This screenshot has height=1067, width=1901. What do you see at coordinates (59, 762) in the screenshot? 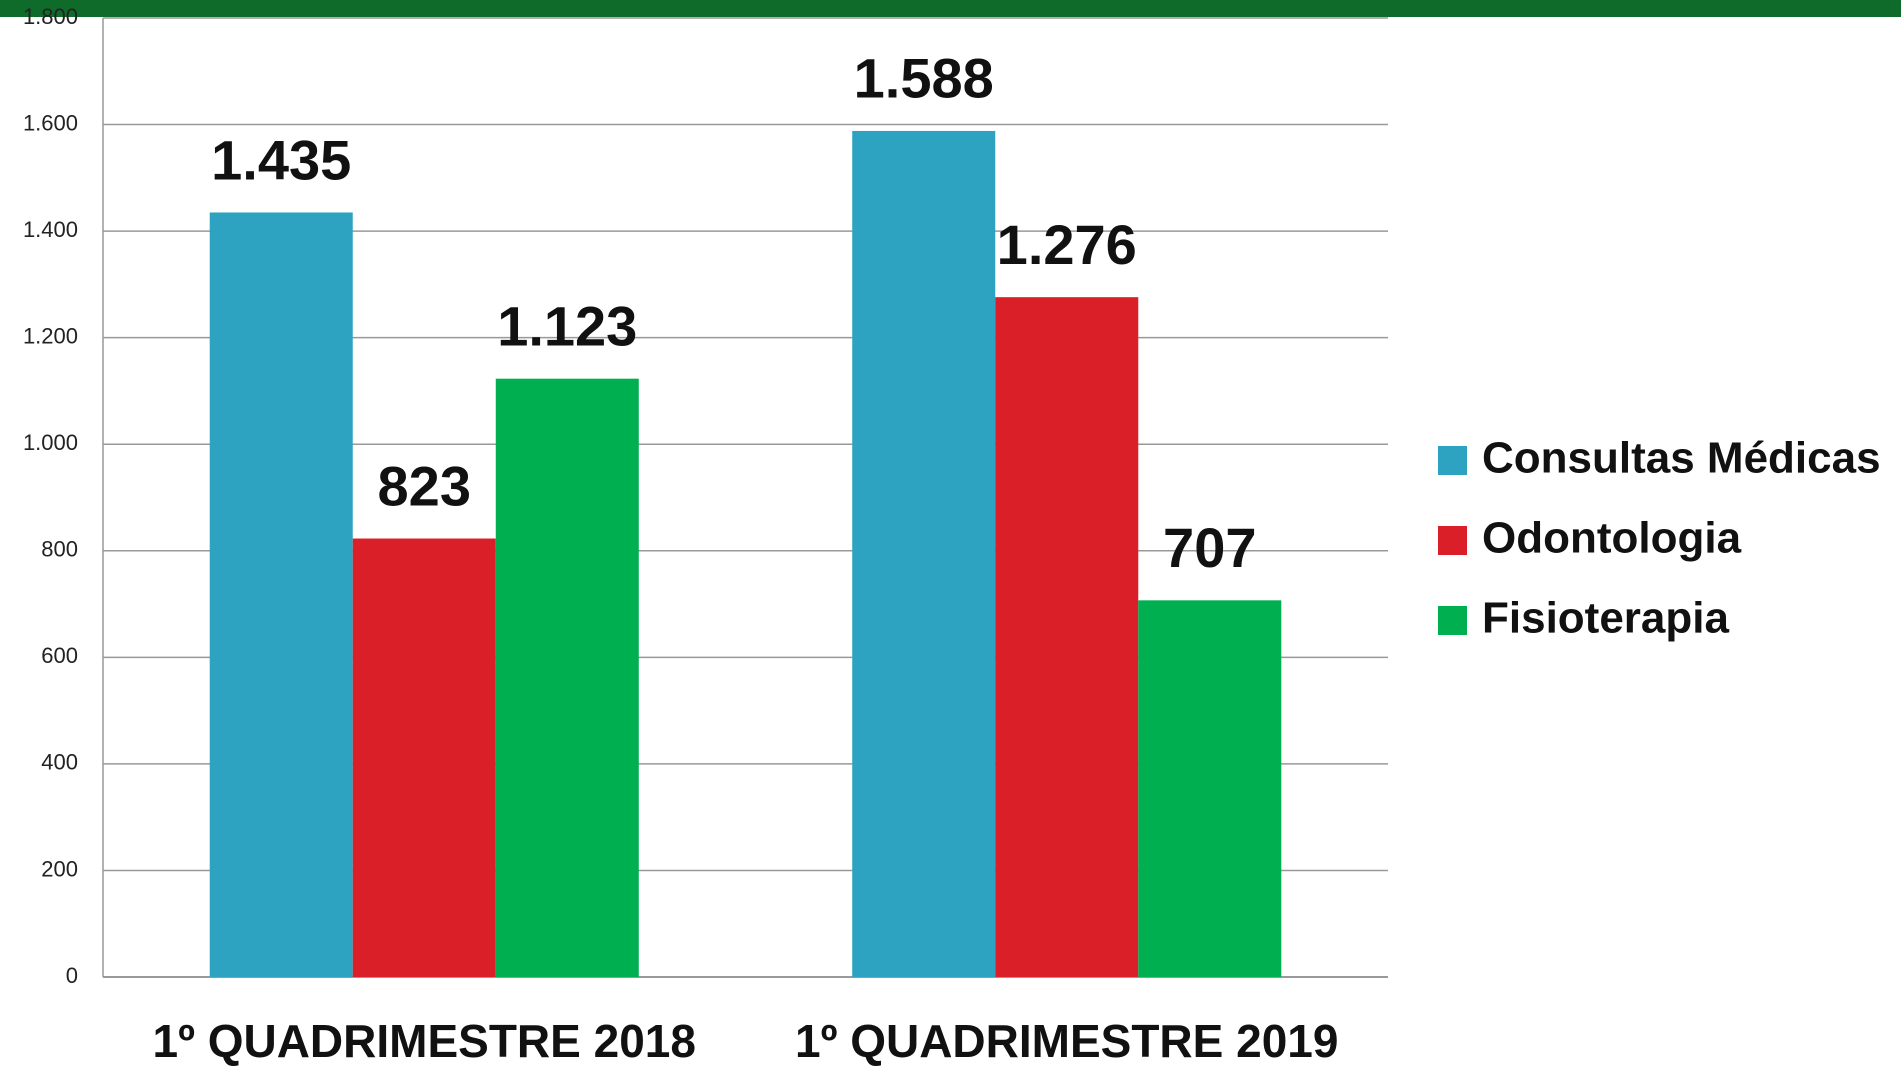
I see `y-tick-label: 400` at bounding box center [59, 762].